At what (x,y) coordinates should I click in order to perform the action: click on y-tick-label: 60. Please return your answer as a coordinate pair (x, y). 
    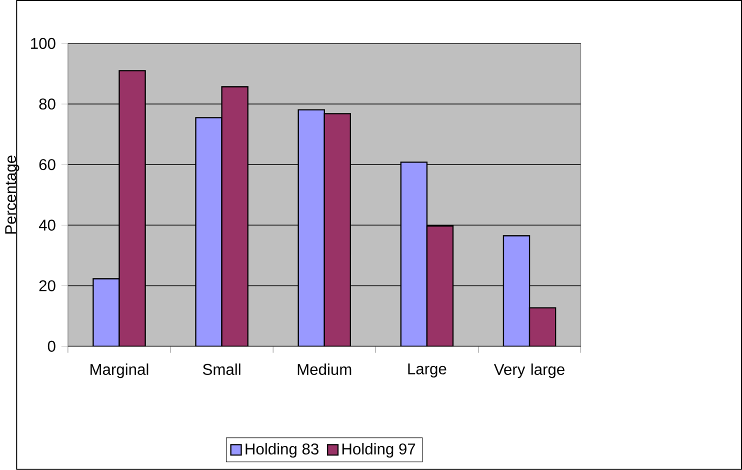
    Looking at the image, I should click on (47, 164).